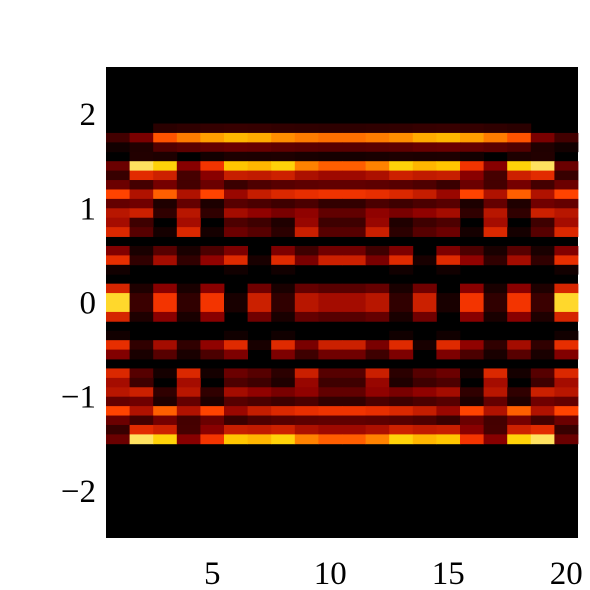  Describe the element at coordinates (448, 573) in the screenshot. I see `x-tick-label: 15` at that location.